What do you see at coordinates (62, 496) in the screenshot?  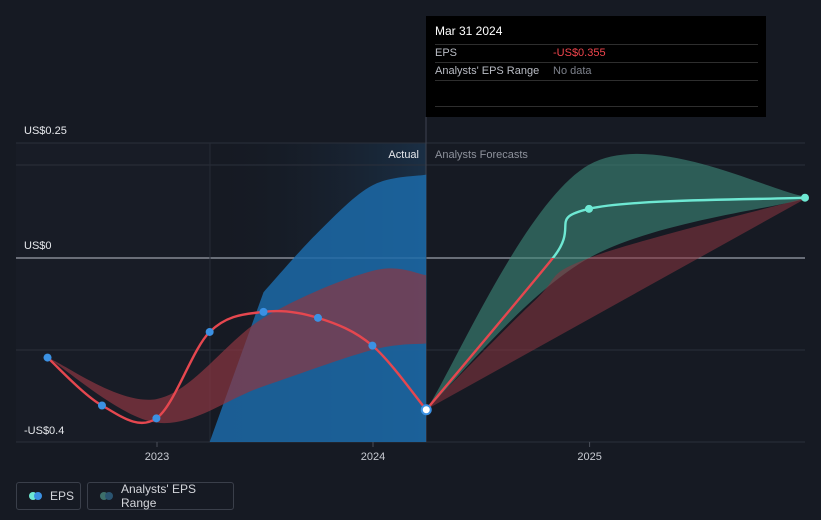 I see `legend-eps-label: EPS` at bounding box center [62, 496].